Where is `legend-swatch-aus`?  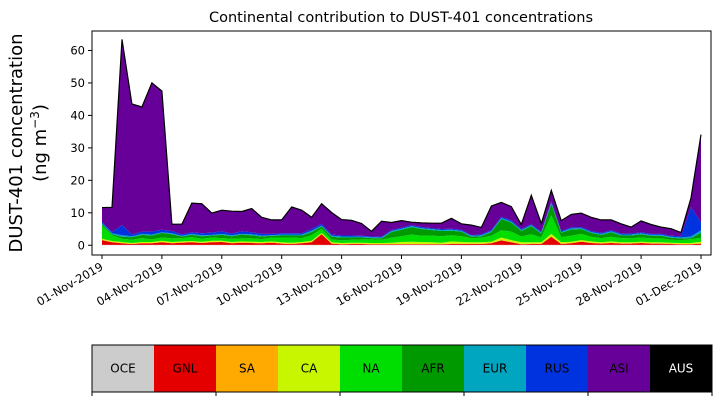
legend-swatch-aus is located at coordinates (681, 368).